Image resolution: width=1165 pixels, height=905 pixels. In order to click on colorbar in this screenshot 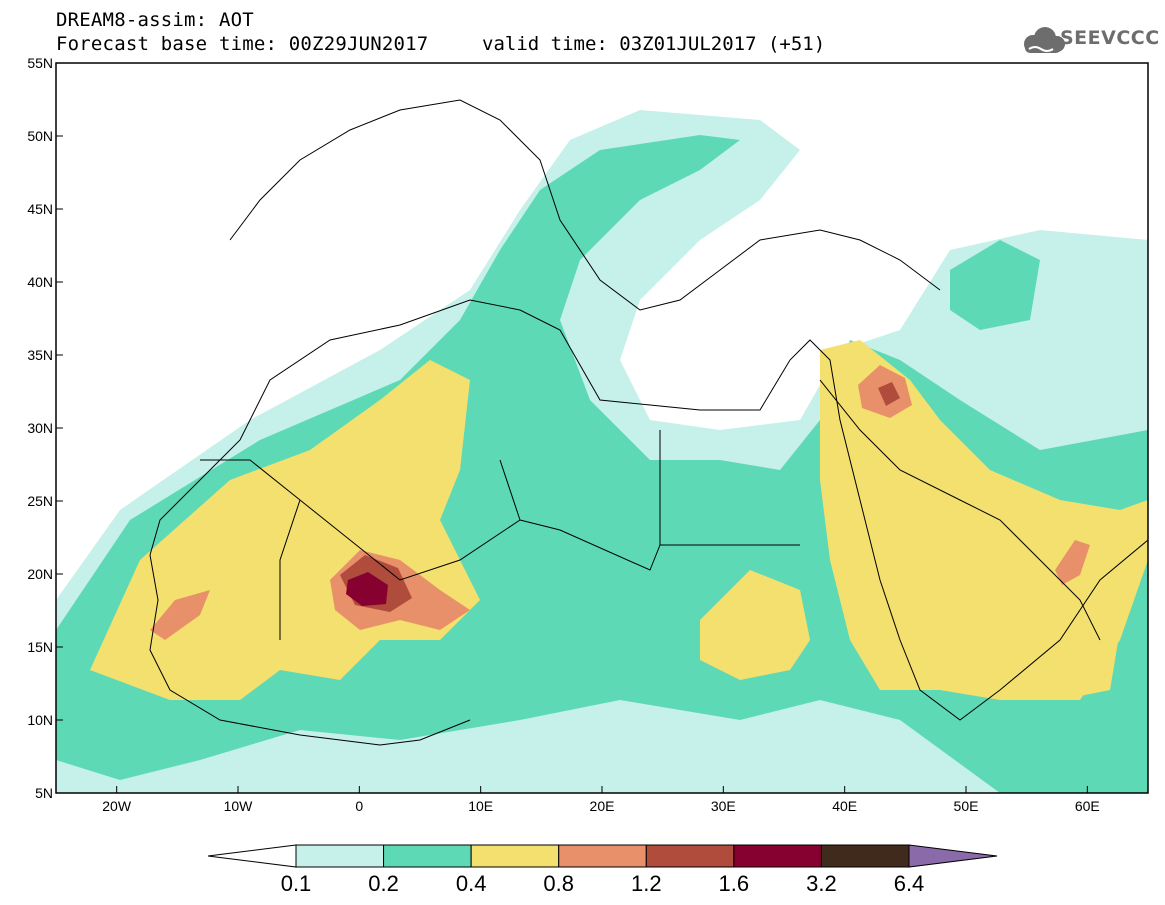, I will do `click(602, 856)`.